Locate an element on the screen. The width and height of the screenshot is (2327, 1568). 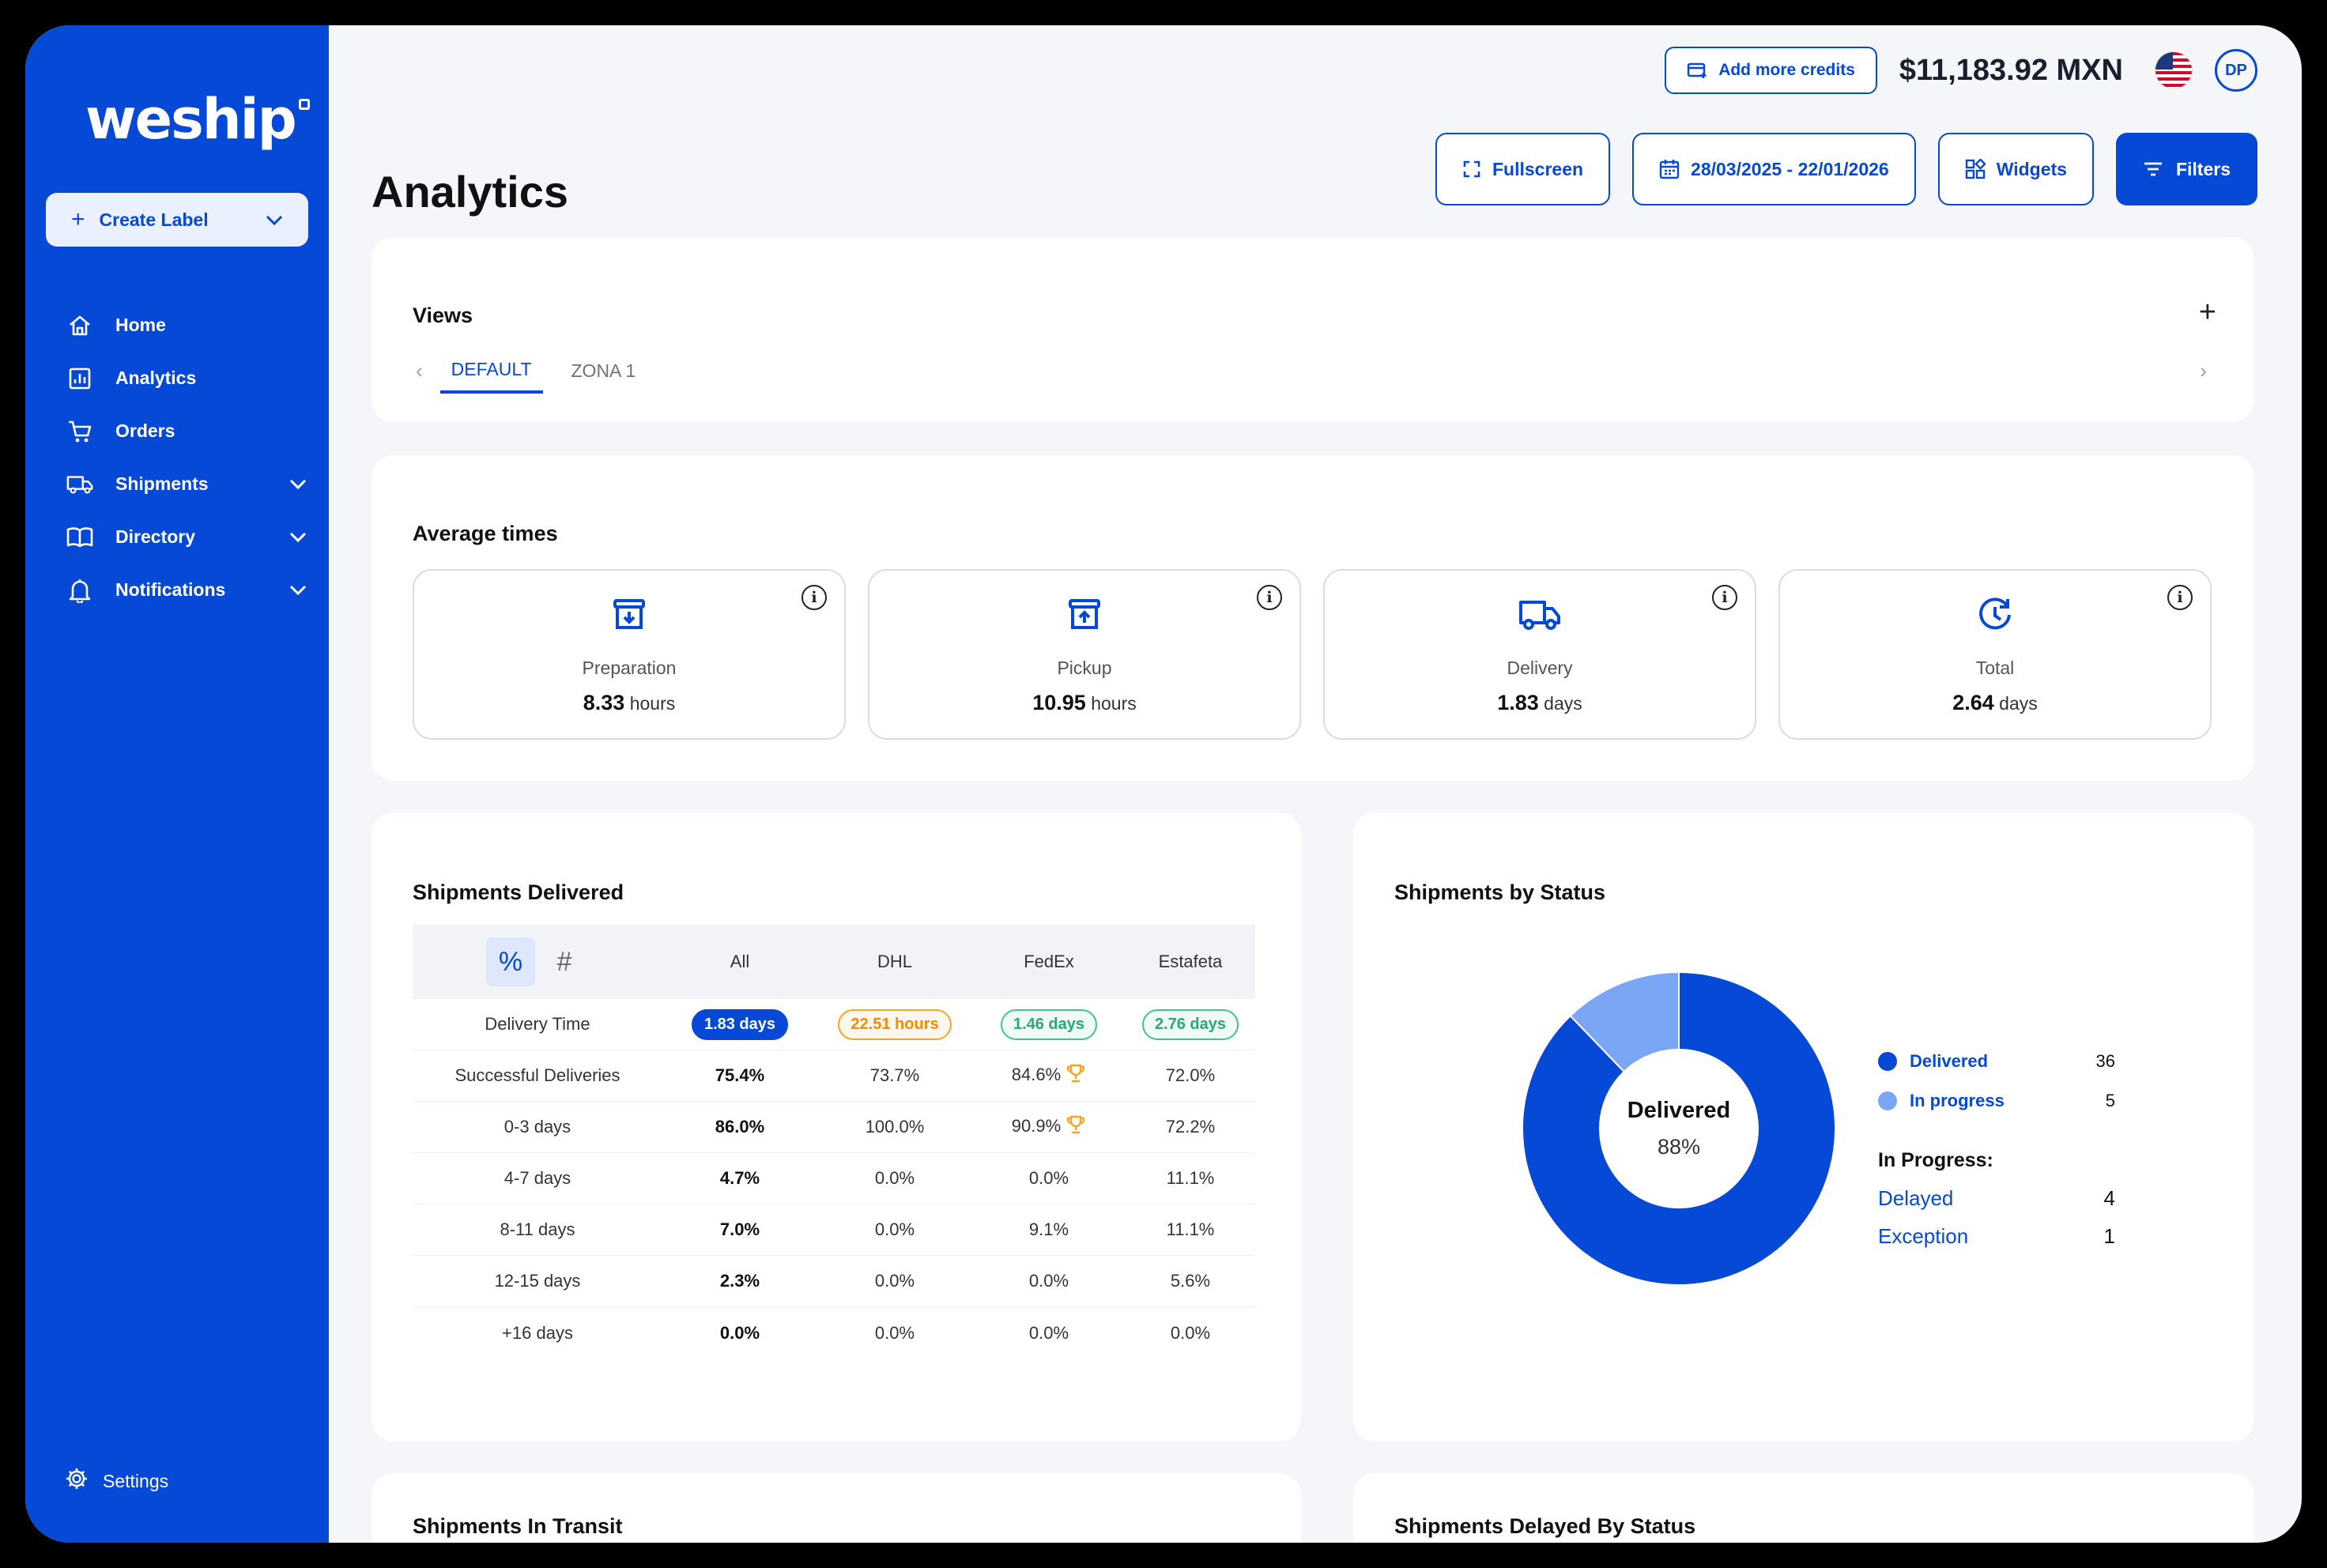
table-cell: 5.6% is located at coordinates (1190, 1281).